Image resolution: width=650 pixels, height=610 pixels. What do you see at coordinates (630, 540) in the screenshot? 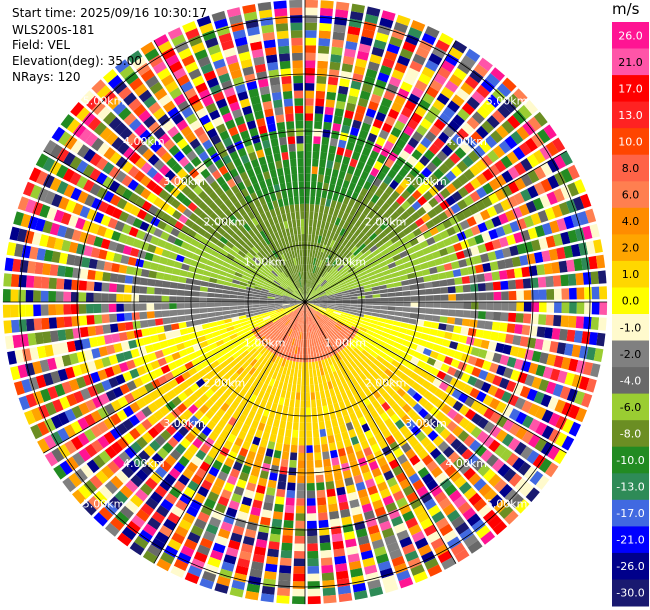
I see `colorbar-tick: -21.0` at bounding box center [630, 540].